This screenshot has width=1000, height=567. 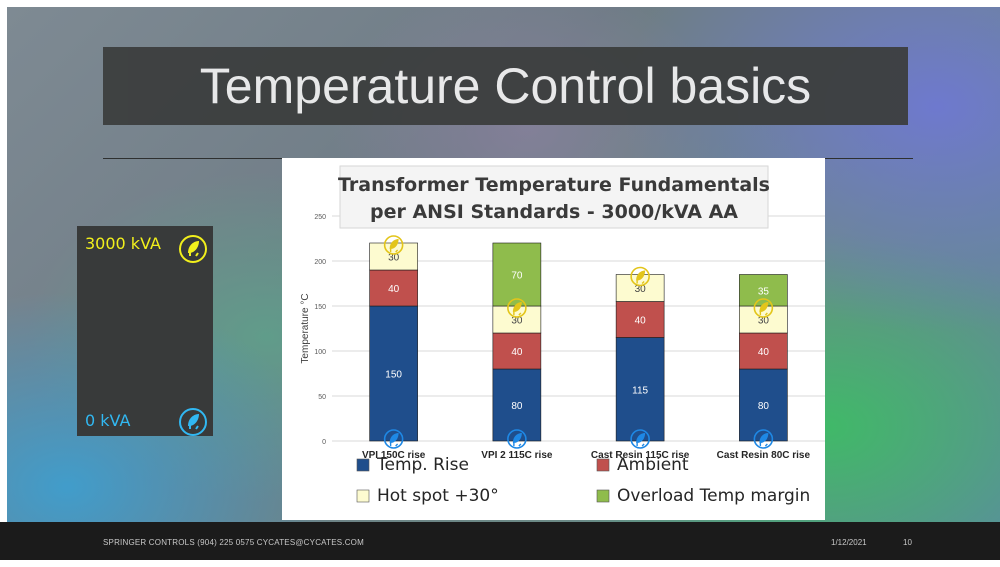 What do you see at coordinates (764, 455) in the screenshot?
I see `x-tick-label: Cast Resin 80C rise` at bounding box center [764, 455].